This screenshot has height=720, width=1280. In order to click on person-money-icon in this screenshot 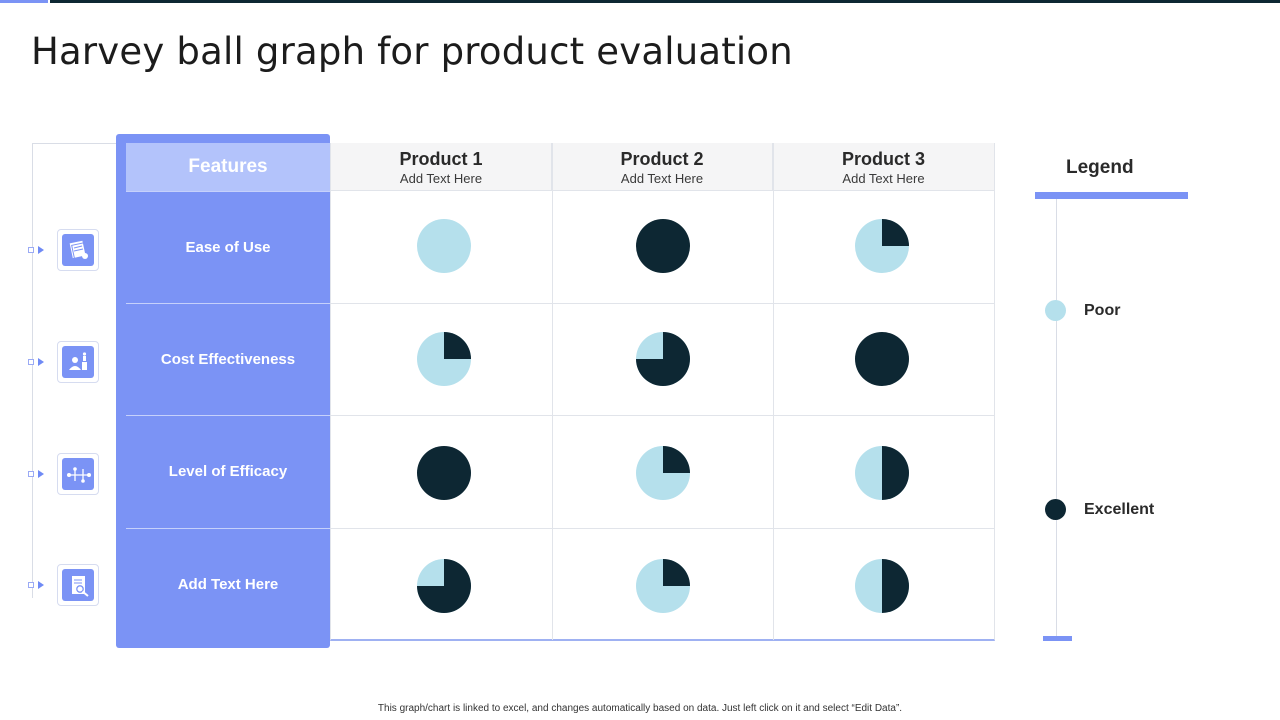, I will do `click(78, 362)`.